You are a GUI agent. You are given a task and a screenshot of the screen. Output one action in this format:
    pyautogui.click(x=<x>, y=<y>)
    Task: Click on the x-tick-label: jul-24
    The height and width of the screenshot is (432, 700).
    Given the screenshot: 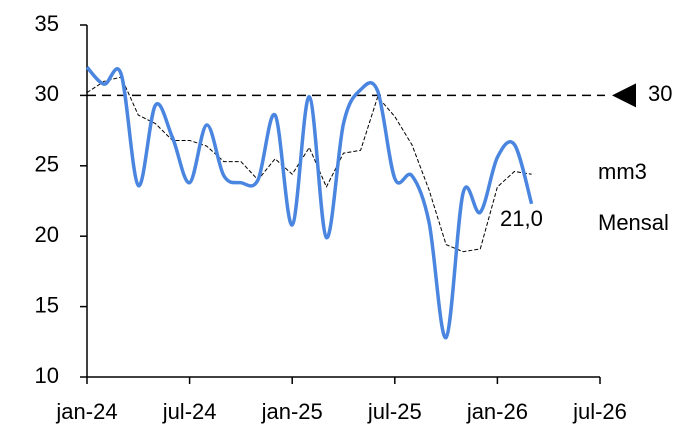 What is the action you would take?
    pyautogui.click(x=189, y=411)
    